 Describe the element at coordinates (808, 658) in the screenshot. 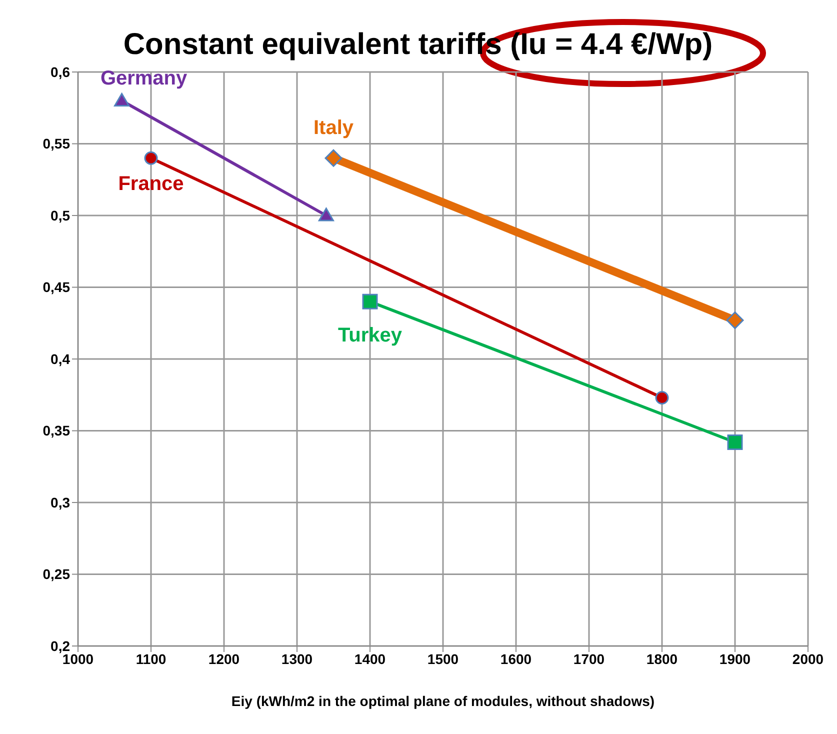

I see `x-tick-label: 2000` at that location.